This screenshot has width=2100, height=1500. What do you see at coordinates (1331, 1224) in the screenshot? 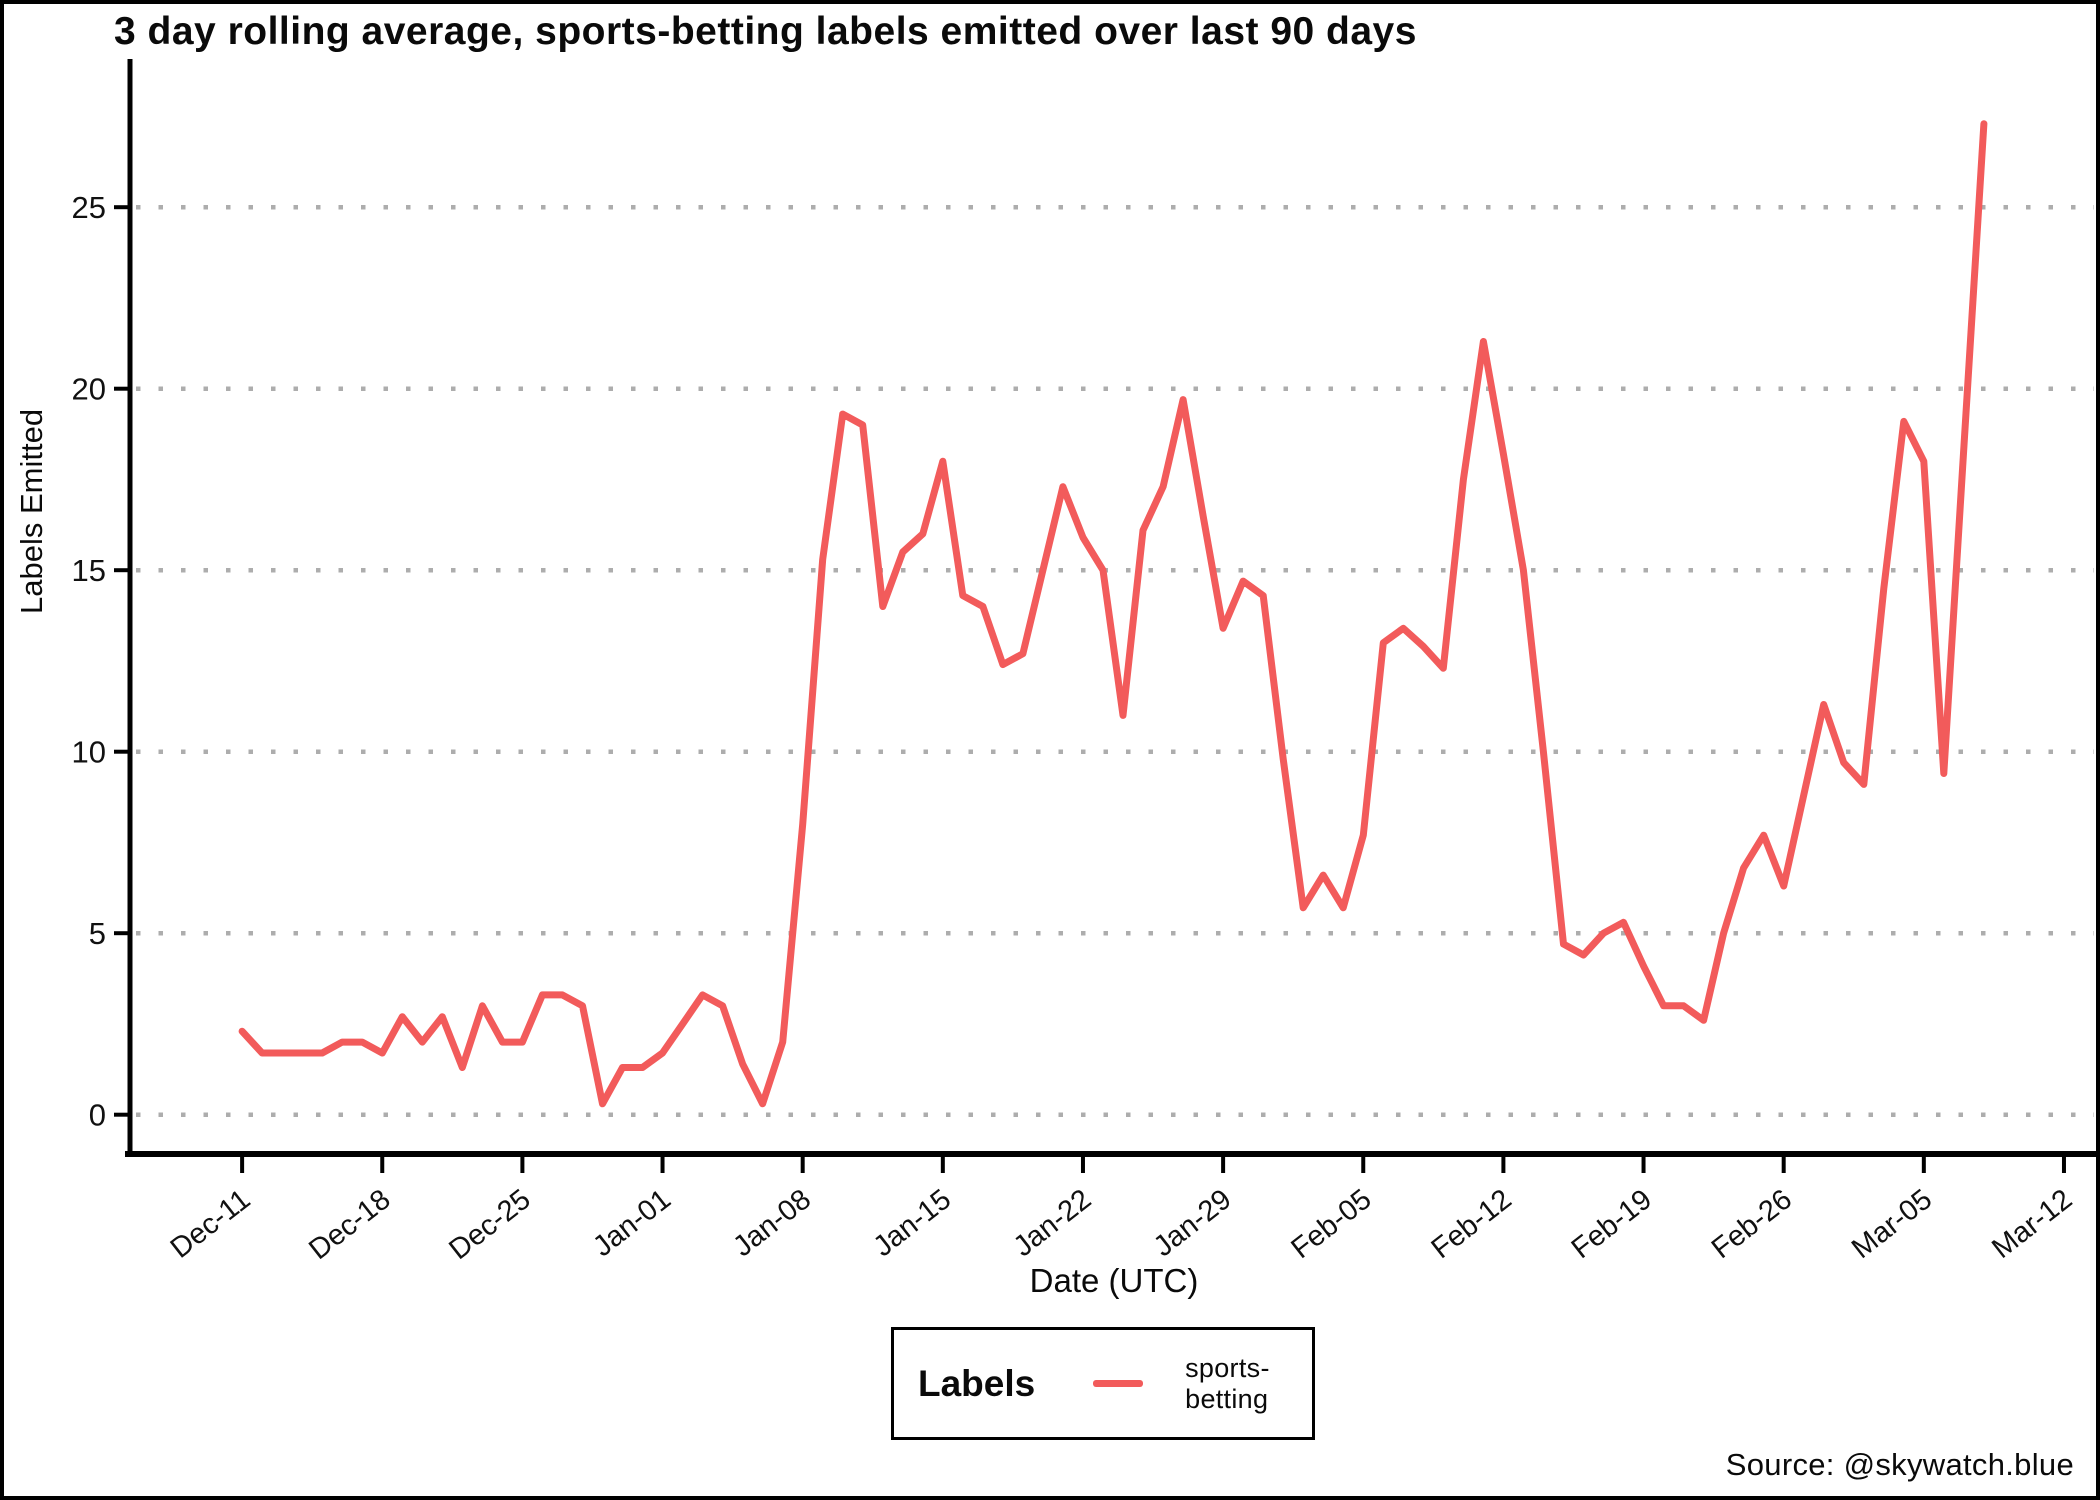
I see `x-tick-label: Feb-05` at bounding box center [1331, 1224].